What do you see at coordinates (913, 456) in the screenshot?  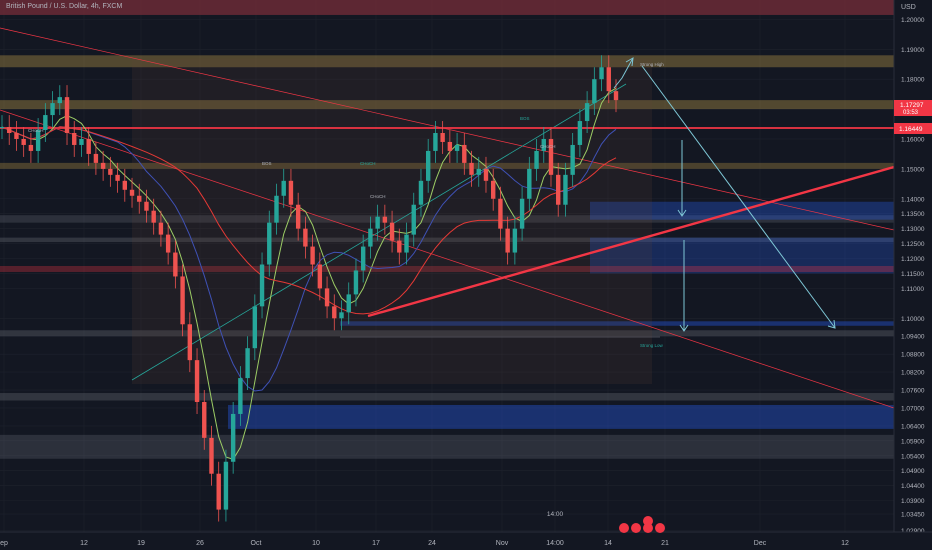 I see `price-tick-label: 1.05400` at bounding box center [913, 456].